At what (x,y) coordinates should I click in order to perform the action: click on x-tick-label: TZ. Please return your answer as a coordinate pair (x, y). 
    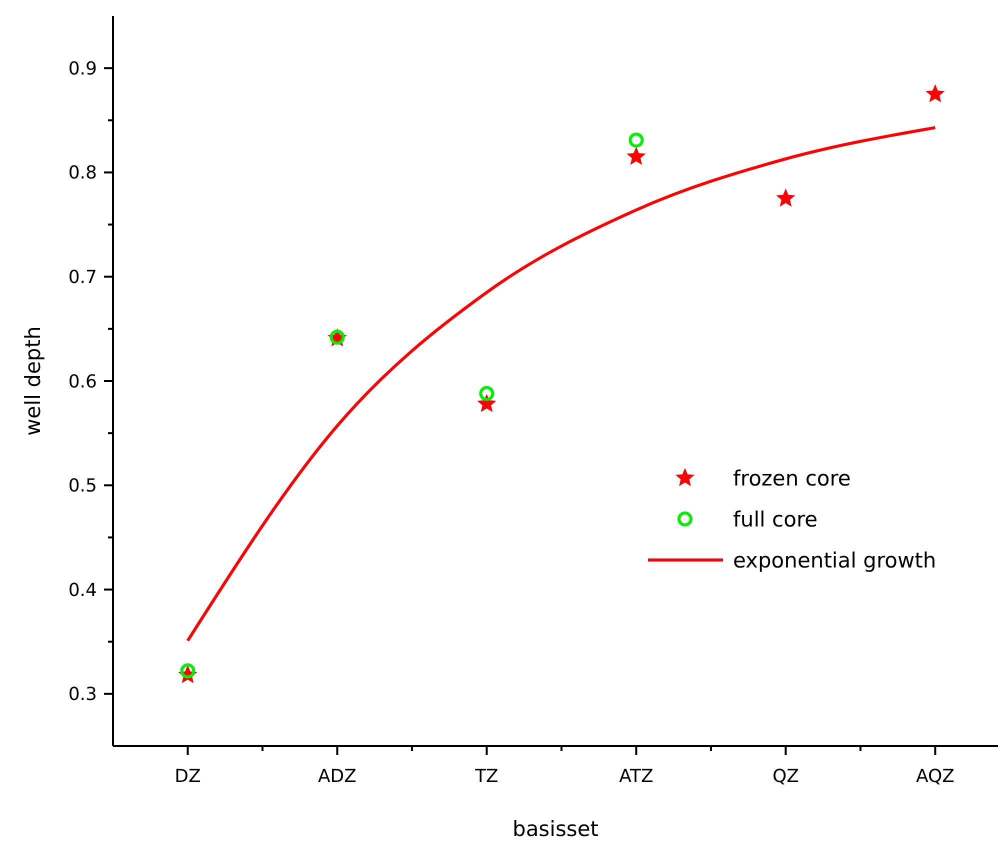
    Looking at the image, I should click on (486, 776).